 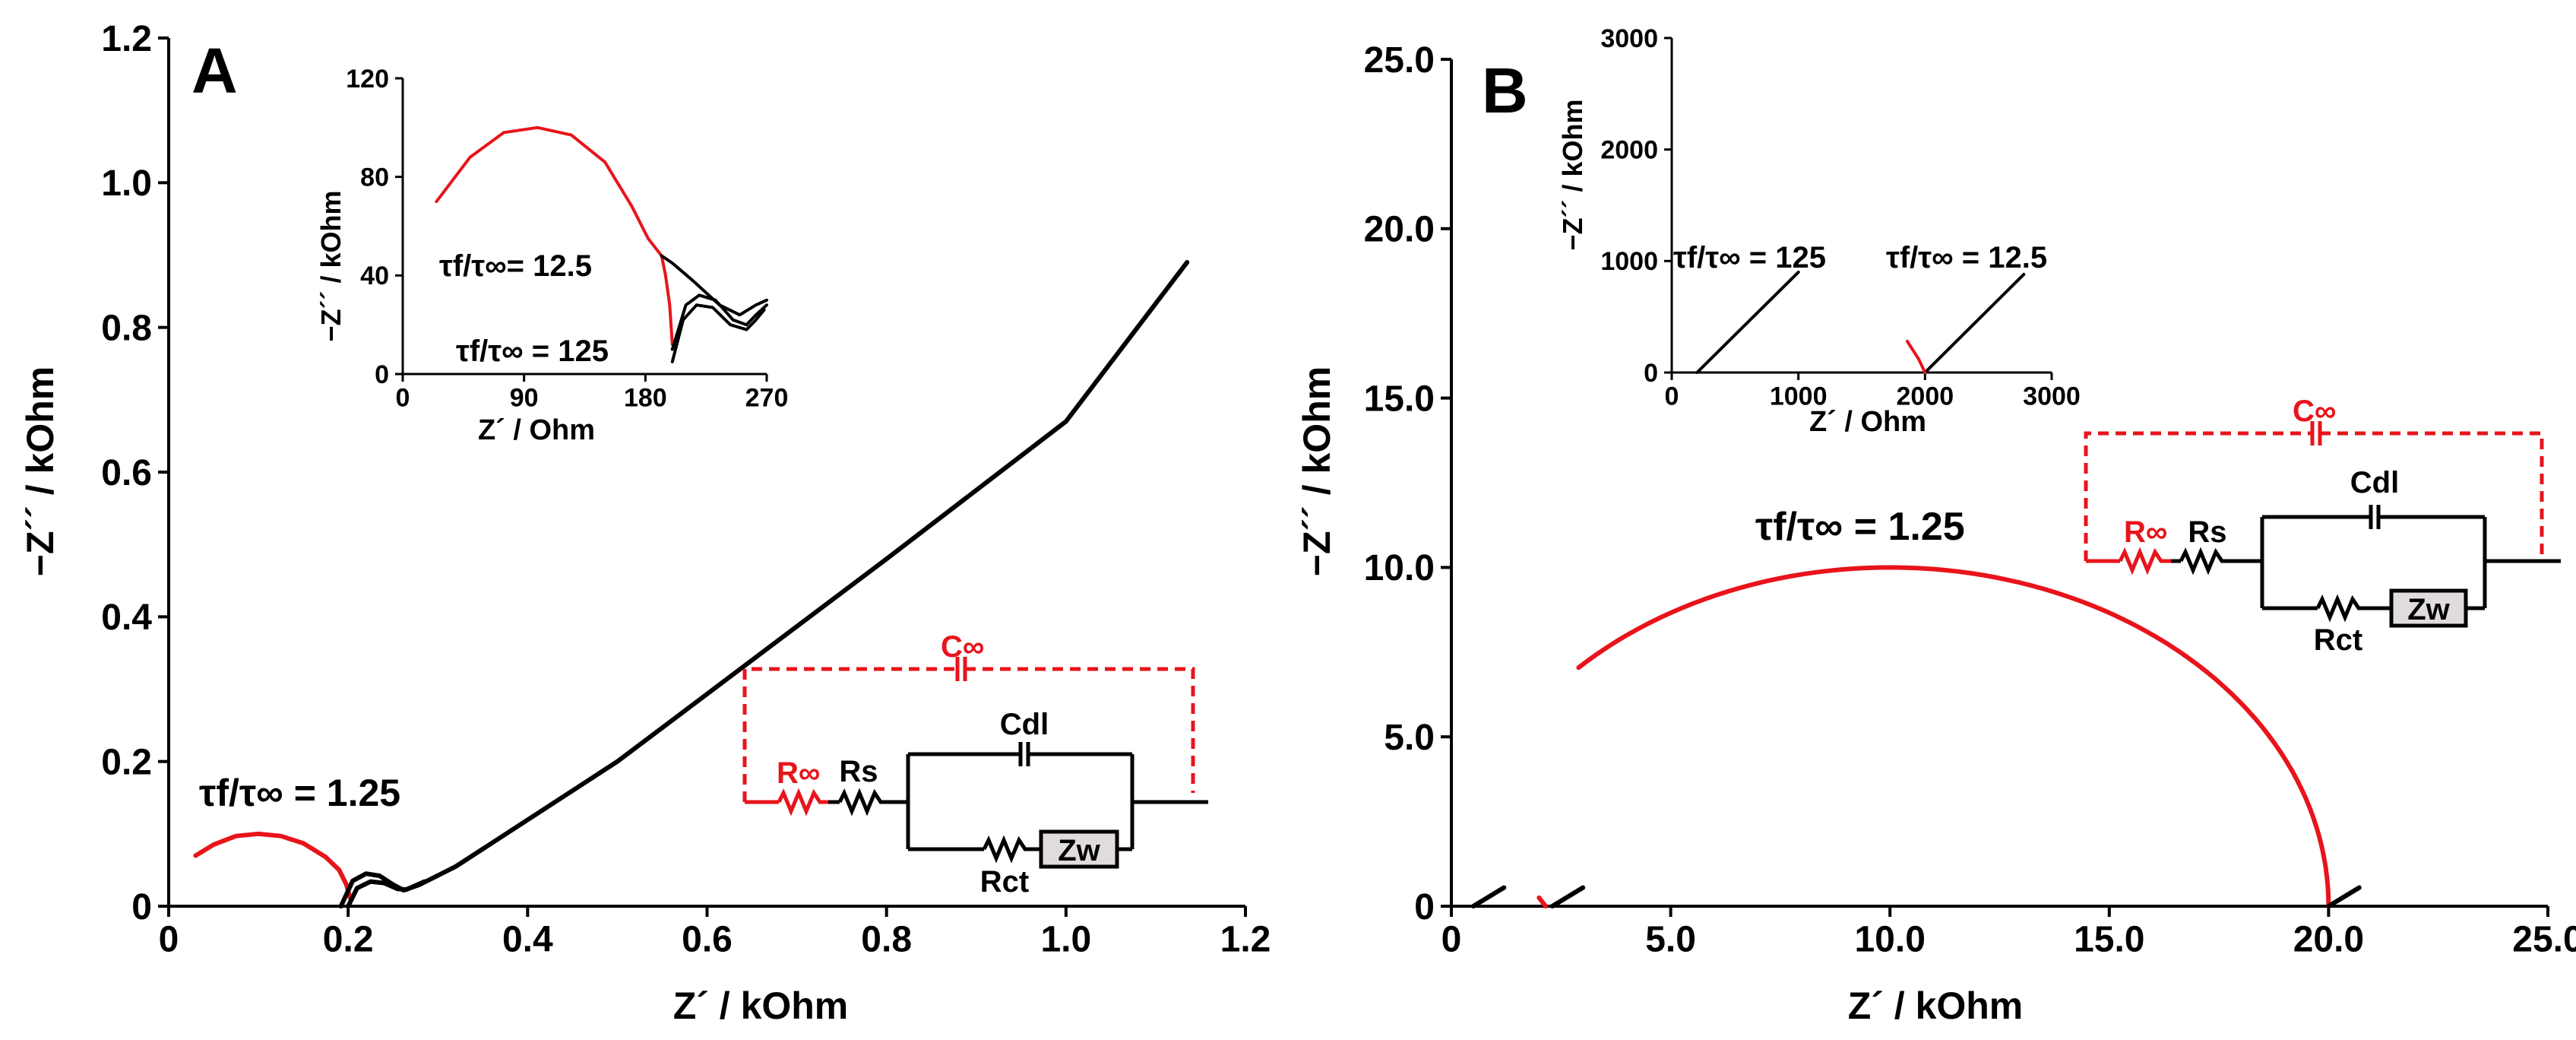 What do you see at coordinates (348, 940) in the screenshot?
I see `x-tick-label: 0.2` at bounding box center [348, 940].